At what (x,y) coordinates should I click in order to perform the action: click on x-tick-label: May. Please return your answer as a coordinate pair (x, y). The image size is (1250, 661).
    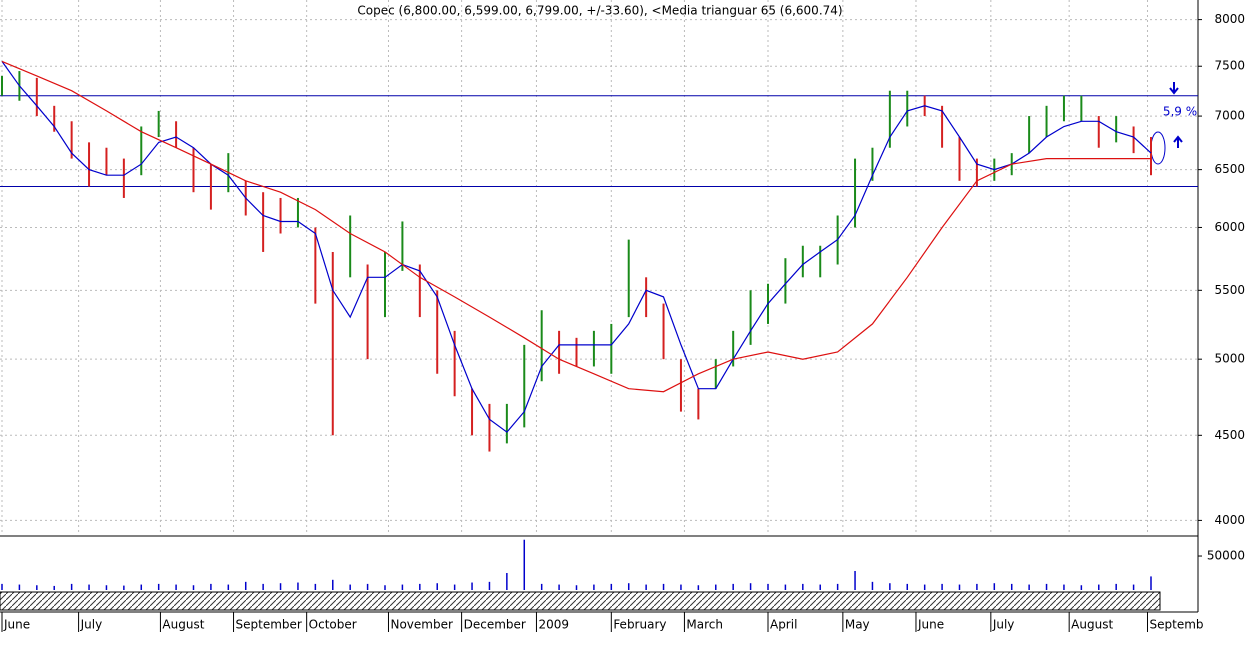
    Looking at the image, I should click on (857, 625).